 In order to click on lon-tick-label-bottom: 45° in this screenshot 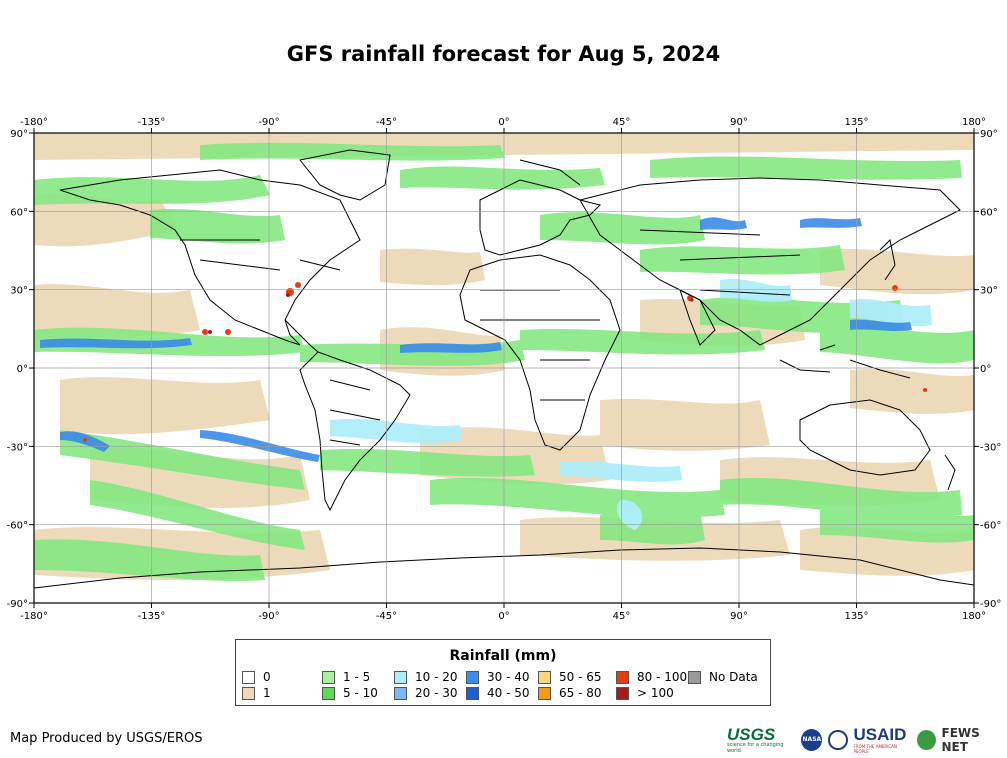, I will do `click(622, 616)`.